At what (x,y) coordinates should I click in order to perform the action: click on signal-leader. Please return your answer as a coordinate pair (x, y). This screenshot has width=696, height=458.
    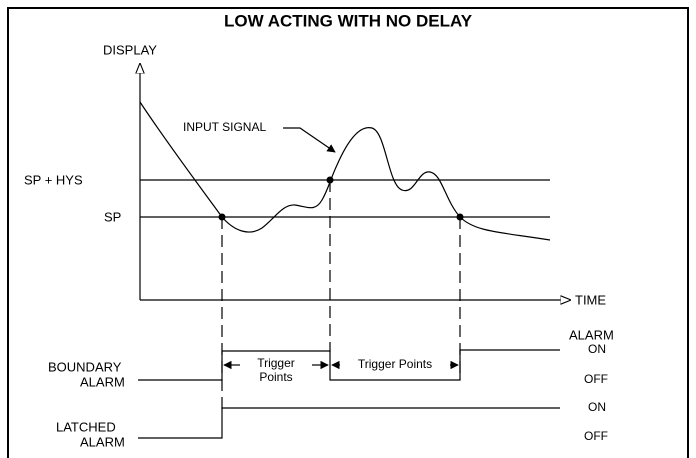
    Looking at the image, I should click on (309, 140).